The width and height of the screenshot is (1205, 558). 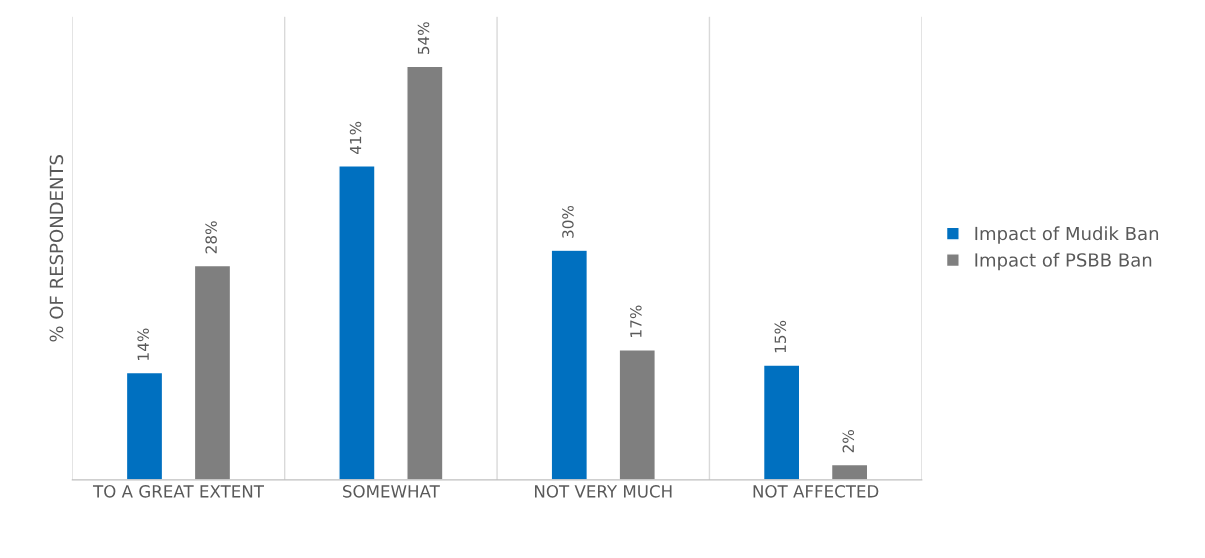 What do you see at coordinates (143, 344) in the screenshot?
I see `data-label: 14%` at bounding box center [143, 344].